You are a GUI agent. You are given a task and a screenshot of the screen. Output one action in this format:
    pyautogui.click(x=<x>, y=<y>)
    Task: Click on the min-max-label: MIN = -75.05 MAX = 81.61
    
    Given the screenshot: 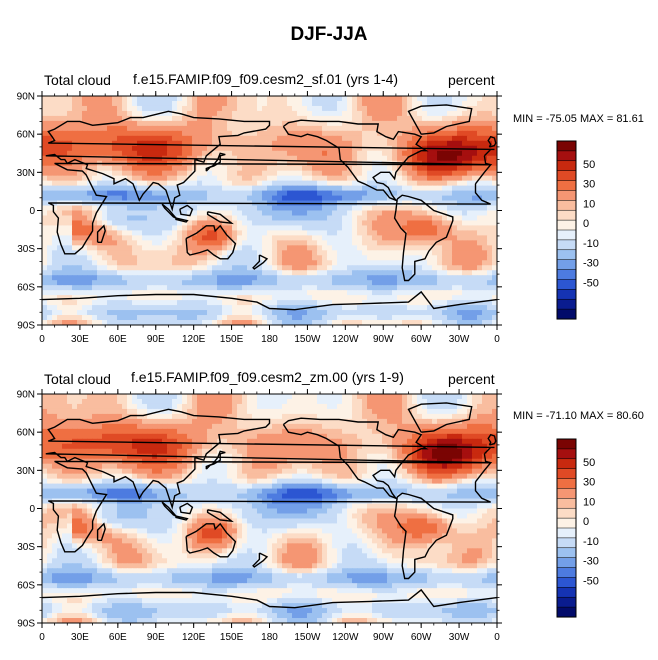 What is the action you would take?
    pyautogui.click(x=578, y=119)
    